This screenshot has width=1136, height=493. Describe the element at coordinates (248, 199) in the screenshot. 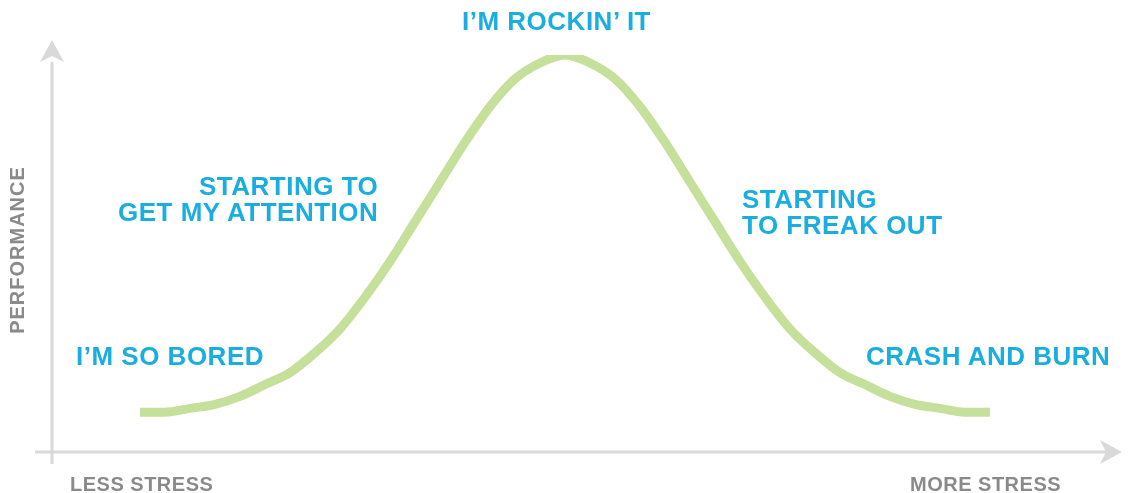

I see `annotation: STARTING TO GET MY ATTENTION` at that location.